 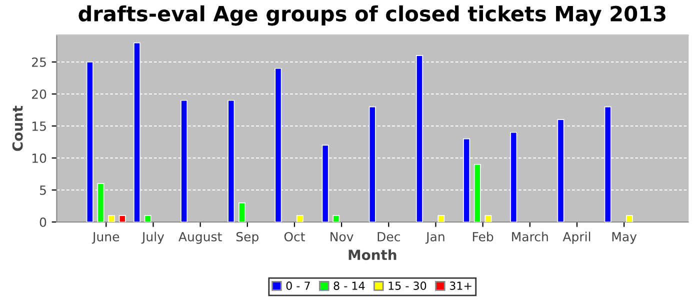 What do you see at coordinates (39, 62) in the screenshot?
I see `y-tick-label: 25` at bounding box center [39, 62].